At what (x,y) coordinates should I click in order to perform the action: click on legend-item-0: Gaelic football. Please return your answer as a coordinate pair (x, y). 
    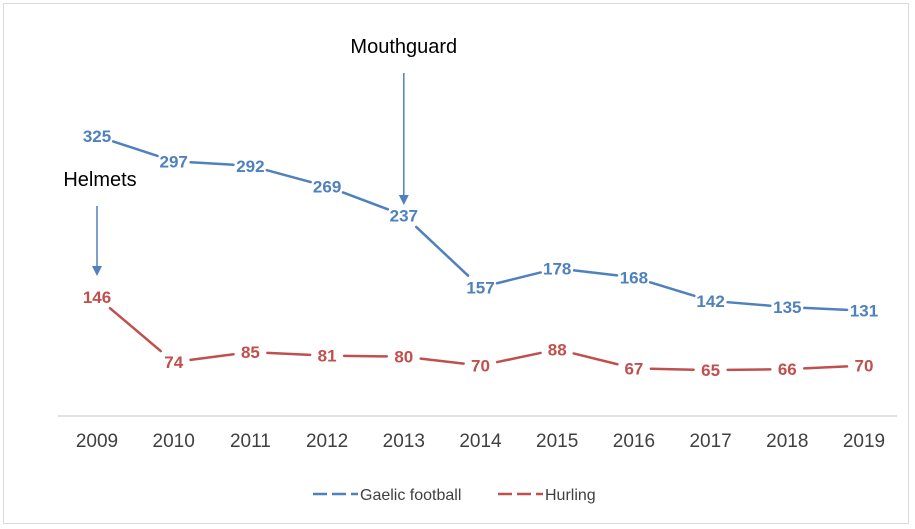
    Looking at the image, I should click on (387, 495).